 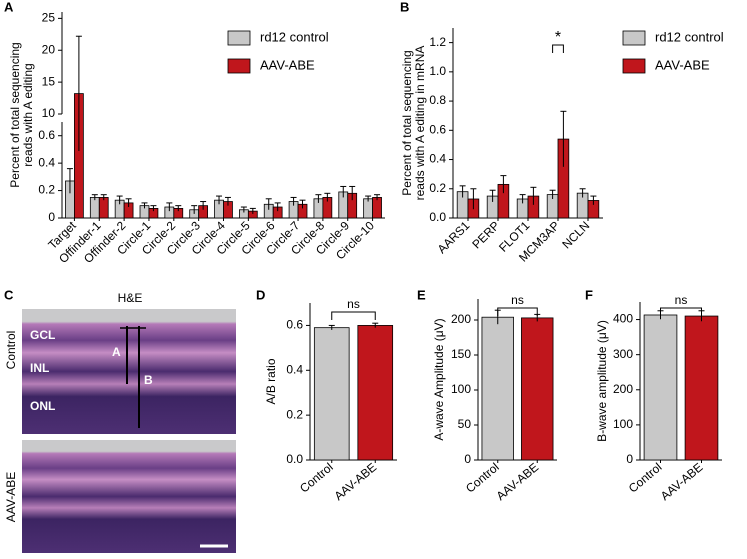 What do you see at coordinates (11, 350) in the screenshot?
I see `row-label: Control` at bounding box center [11, 350].